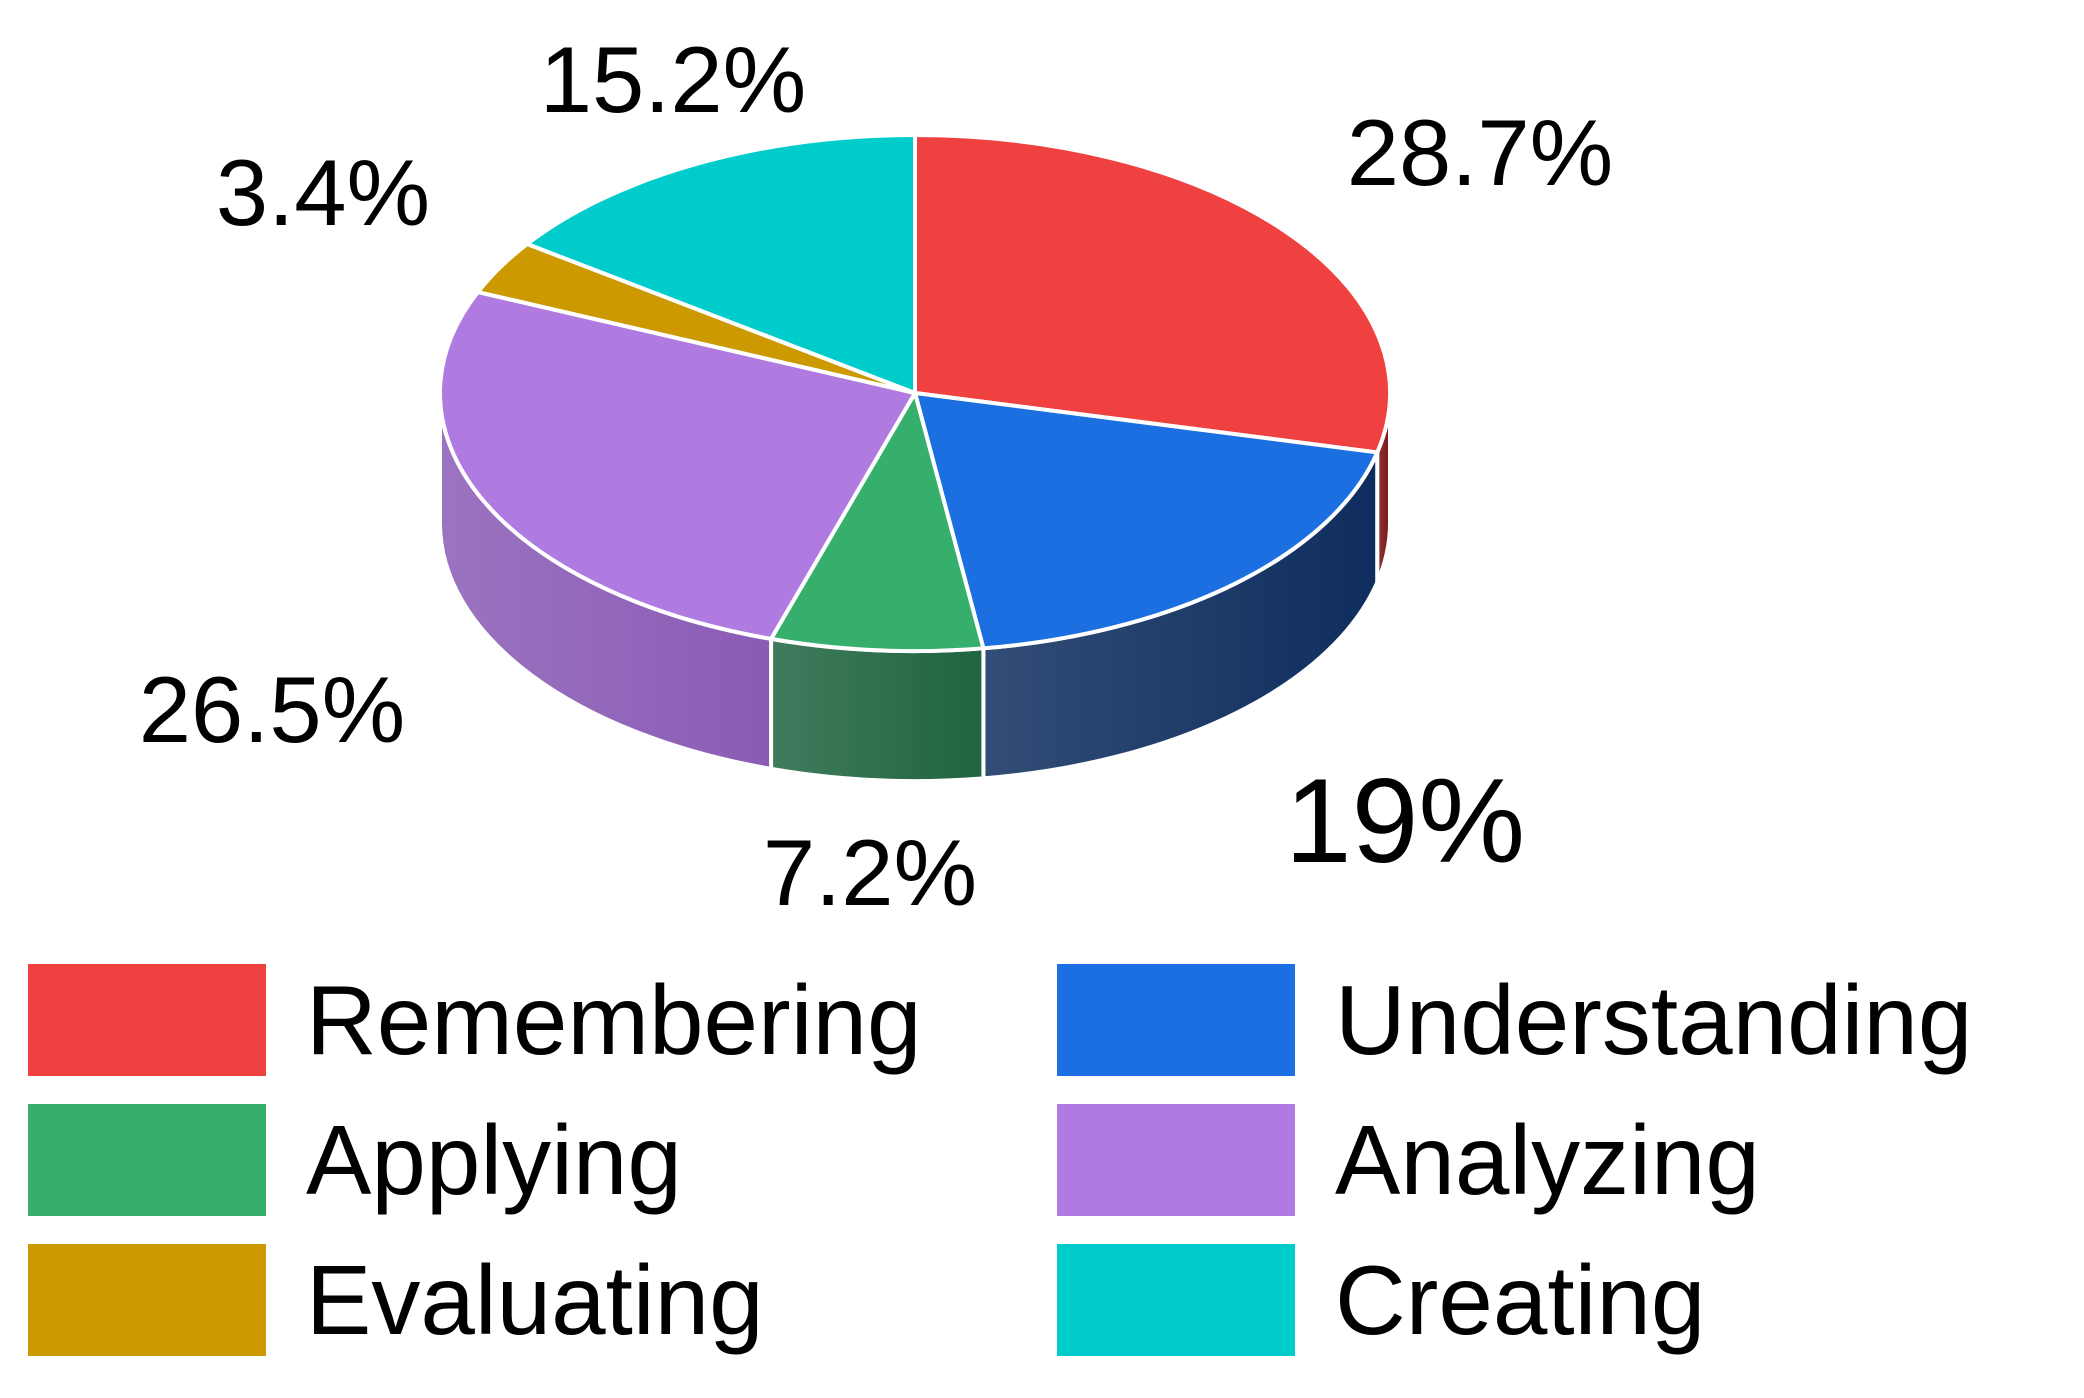 Image resolution: width=2084 pixels, height=1398 pixels. I want to click on legend-swatch-applying, so click(147, 1160).